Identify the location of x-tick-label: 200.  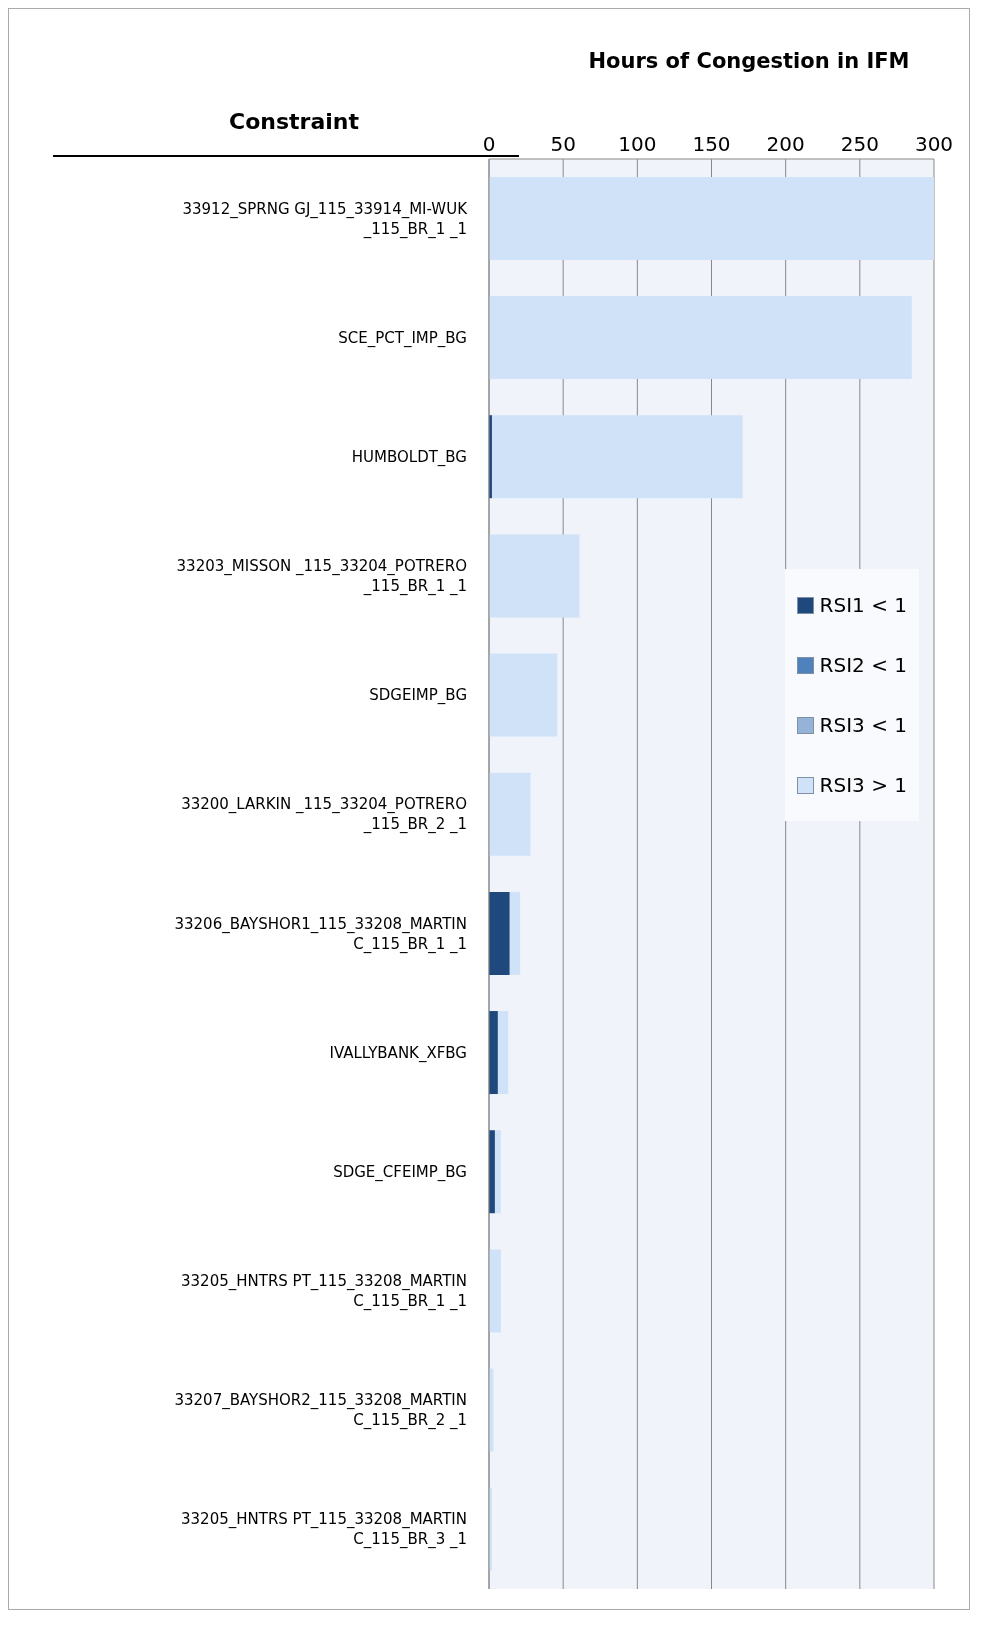
(785, 144).